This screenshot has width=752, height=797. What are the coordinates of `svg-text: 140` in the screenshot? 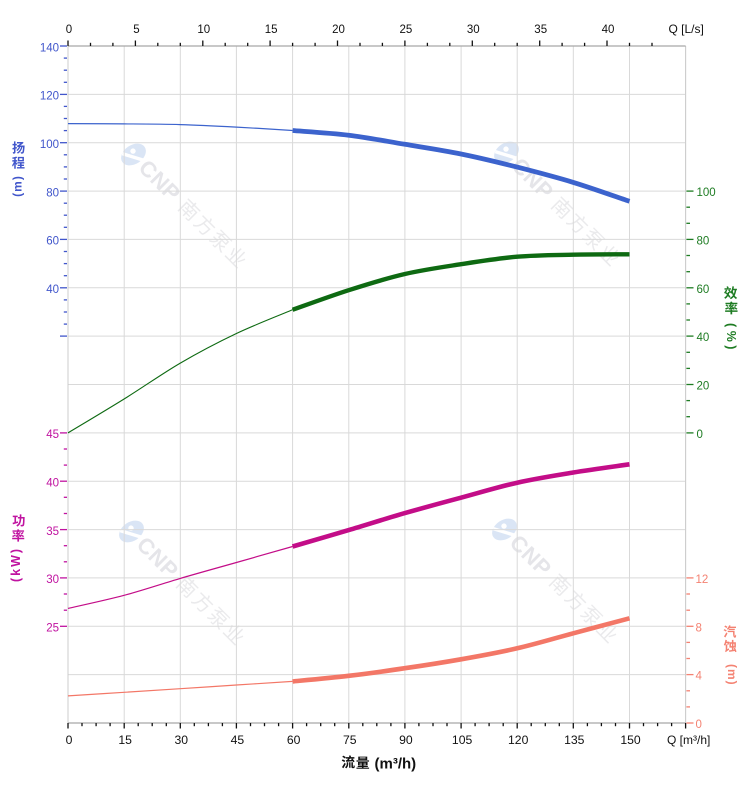 It's located at (49, 48).